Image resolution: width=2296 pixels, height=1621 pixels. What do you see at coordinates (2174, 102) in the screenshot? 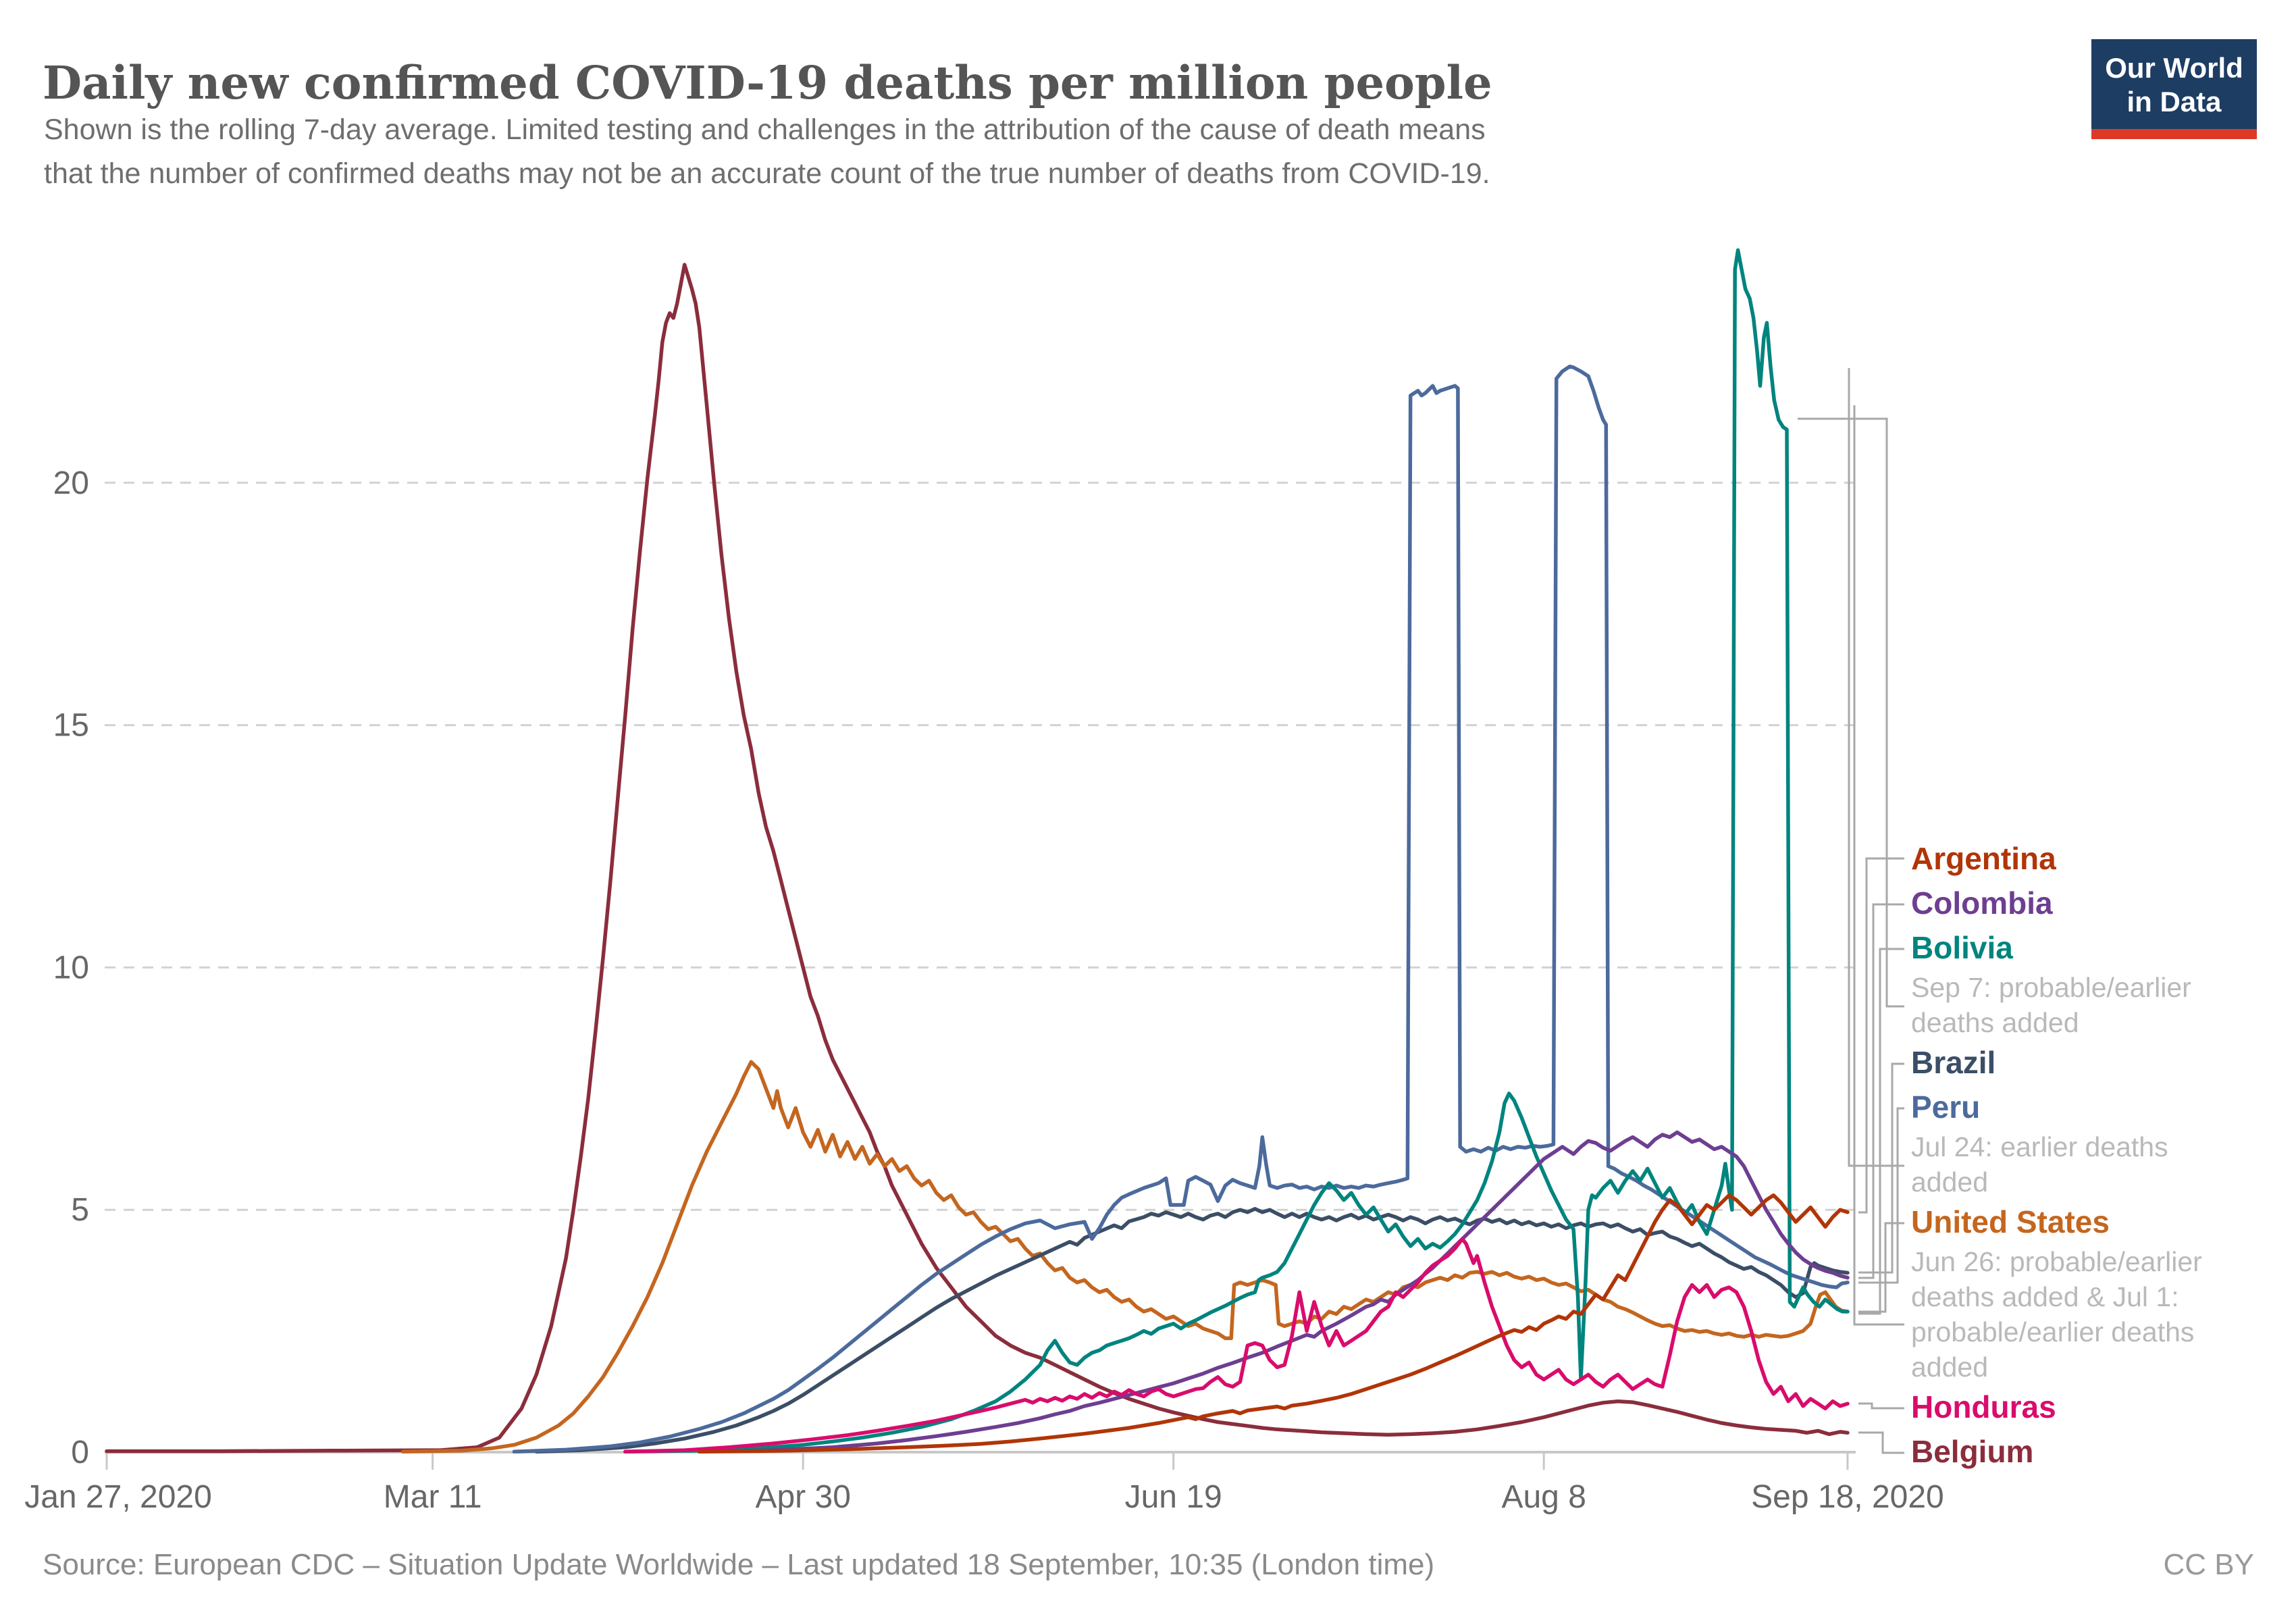
I see `owid-logo-line-2: in Data` at bounding box center [2174, 102].